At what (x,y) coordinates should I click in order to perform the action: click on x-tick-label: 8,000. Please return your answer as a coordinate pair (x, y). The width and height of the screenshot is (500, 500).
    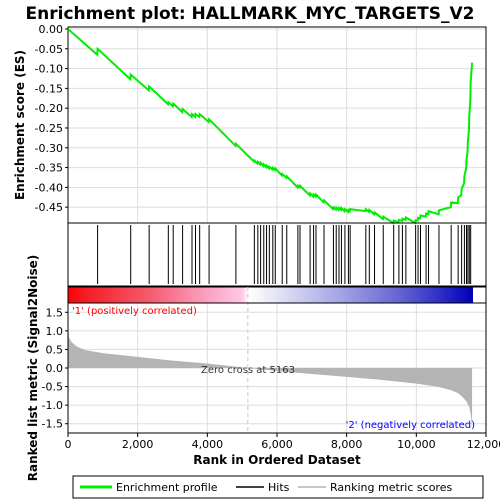
    Looking at the image, I should click on (347, 444).